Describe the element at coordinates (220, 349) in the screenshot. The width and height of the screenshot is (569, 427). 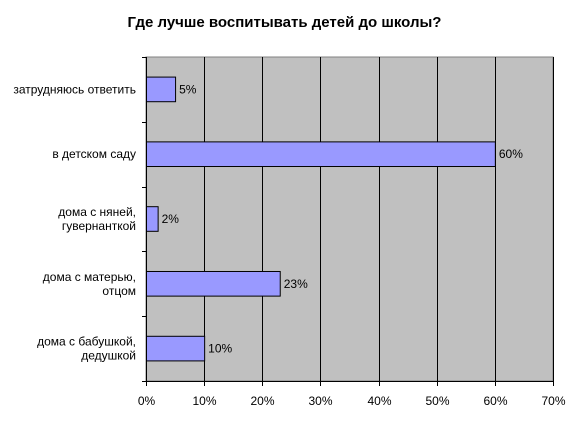
I see `data-label: 10%` at that location.